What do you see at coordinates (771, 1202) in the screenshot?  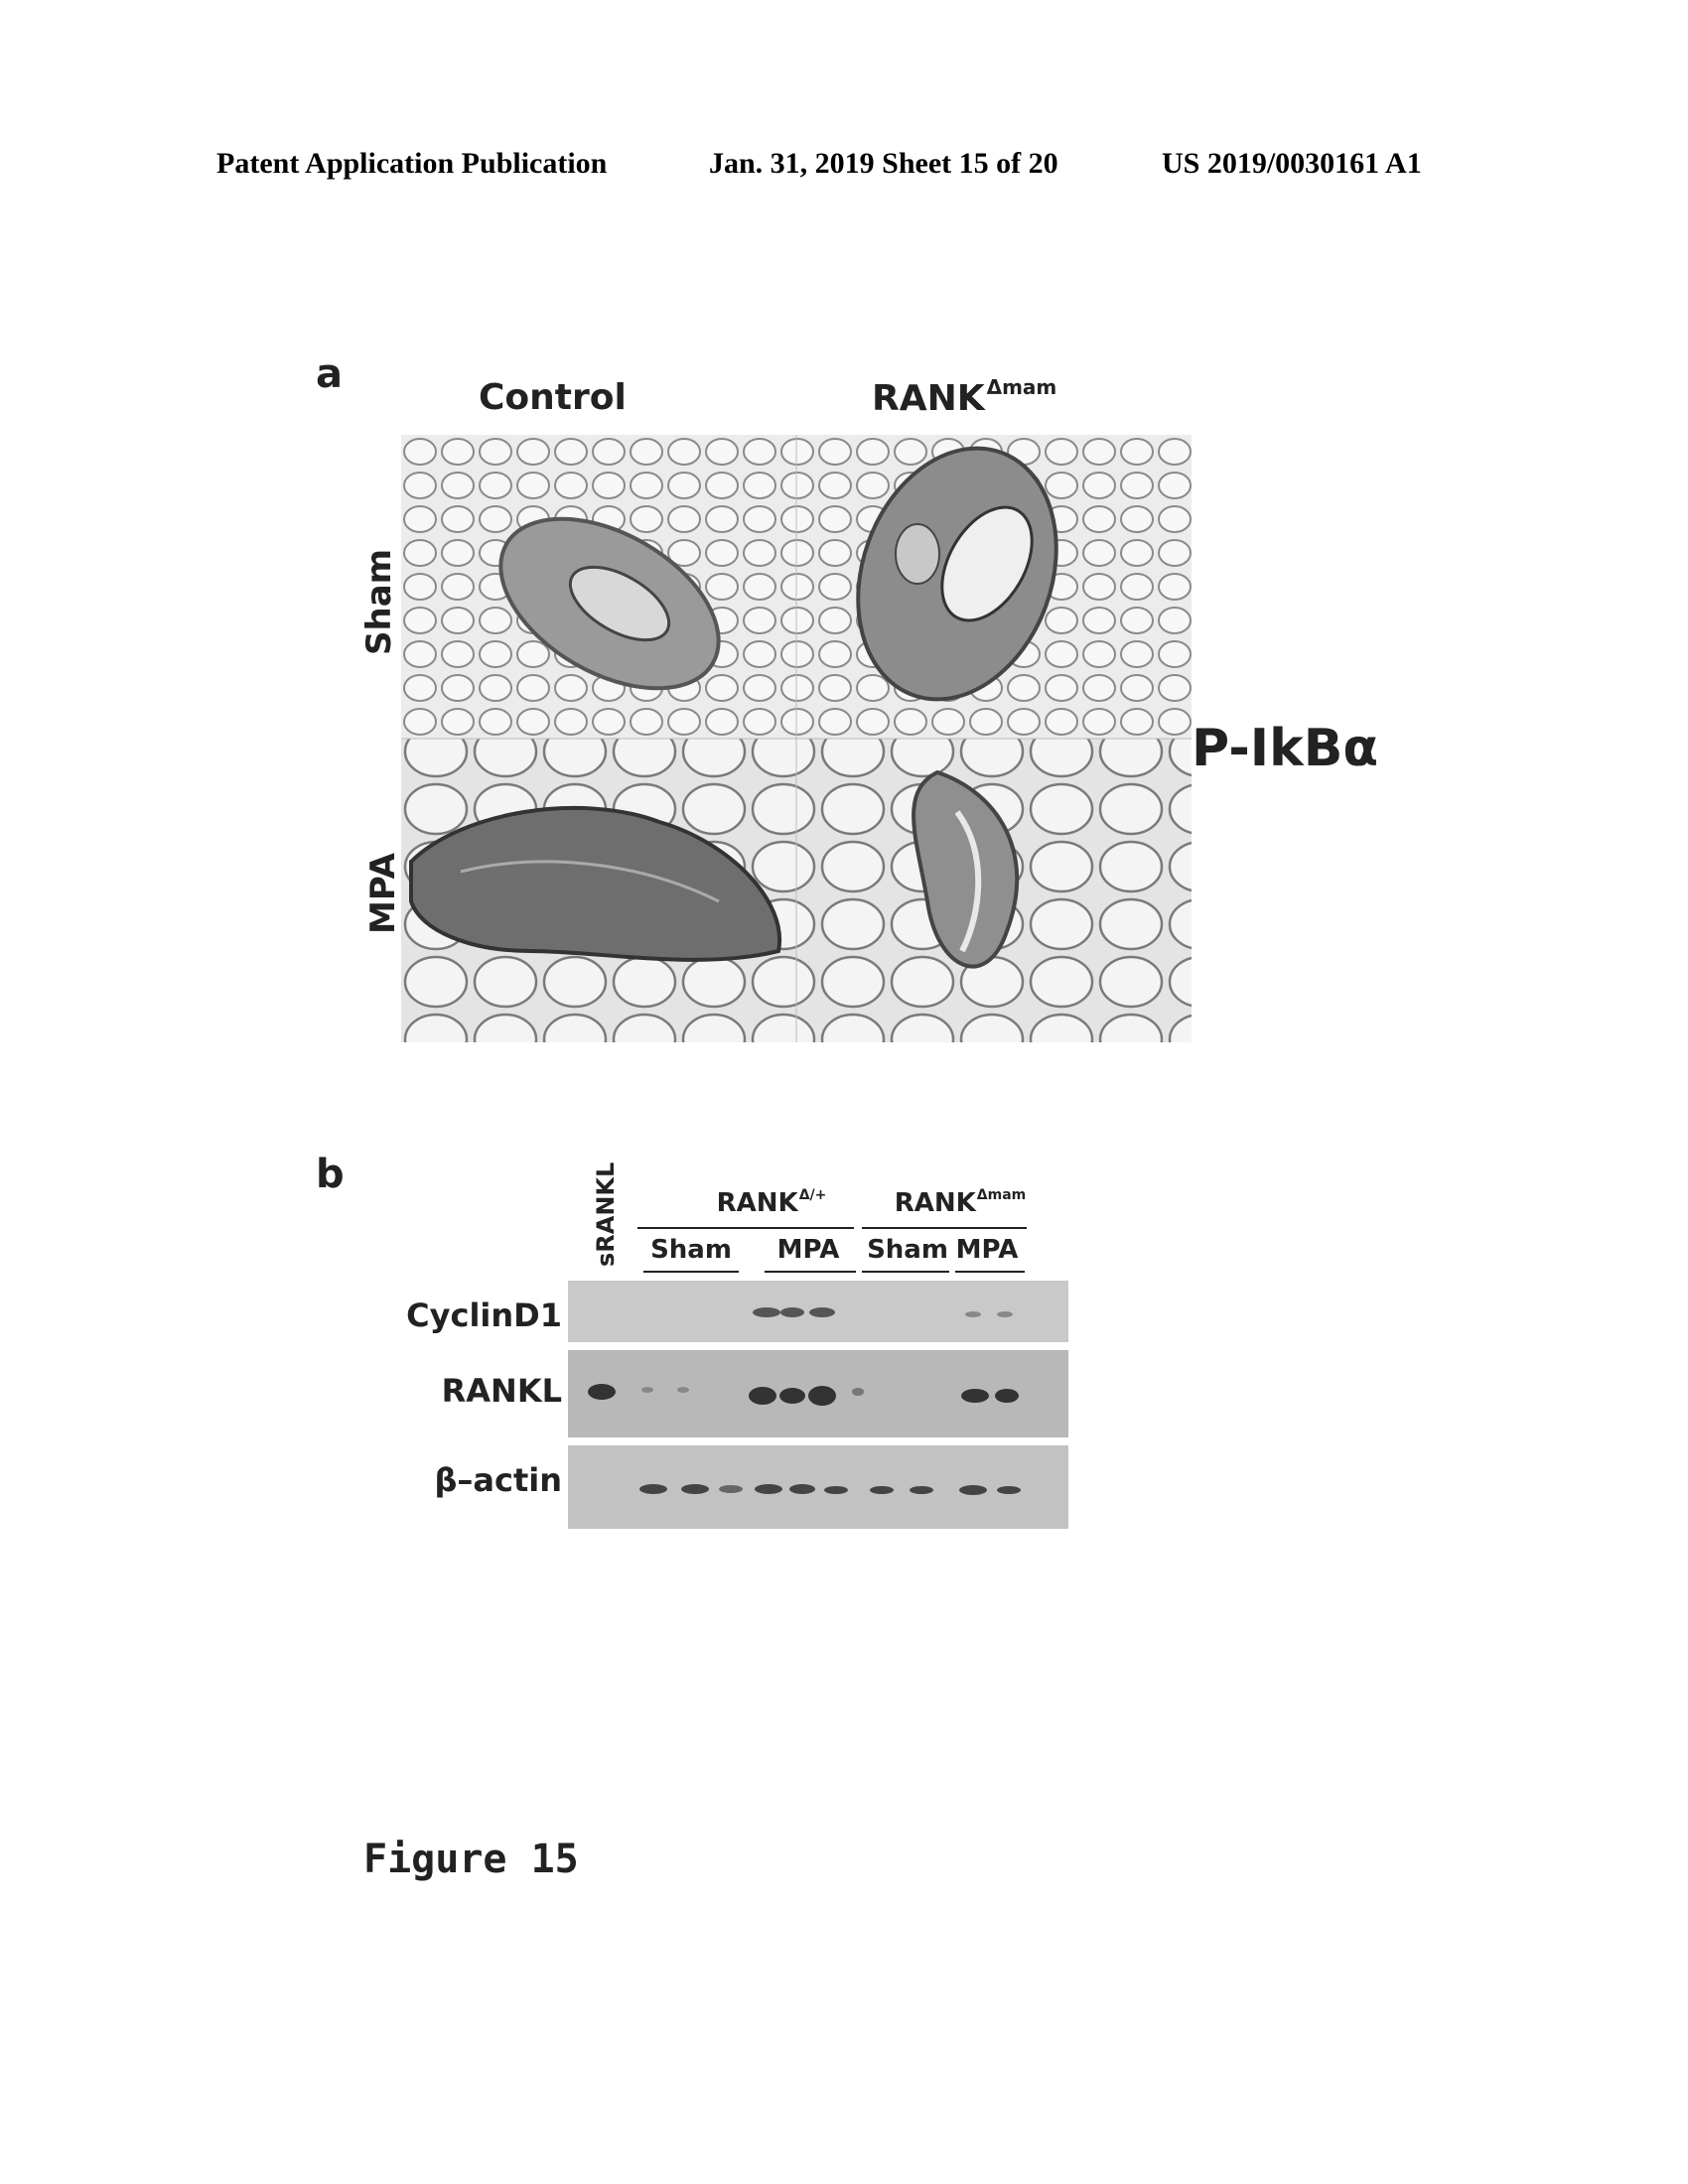 I see `group-label-rank-het: RANKΔ/+` at bounding box center [771, 1202].